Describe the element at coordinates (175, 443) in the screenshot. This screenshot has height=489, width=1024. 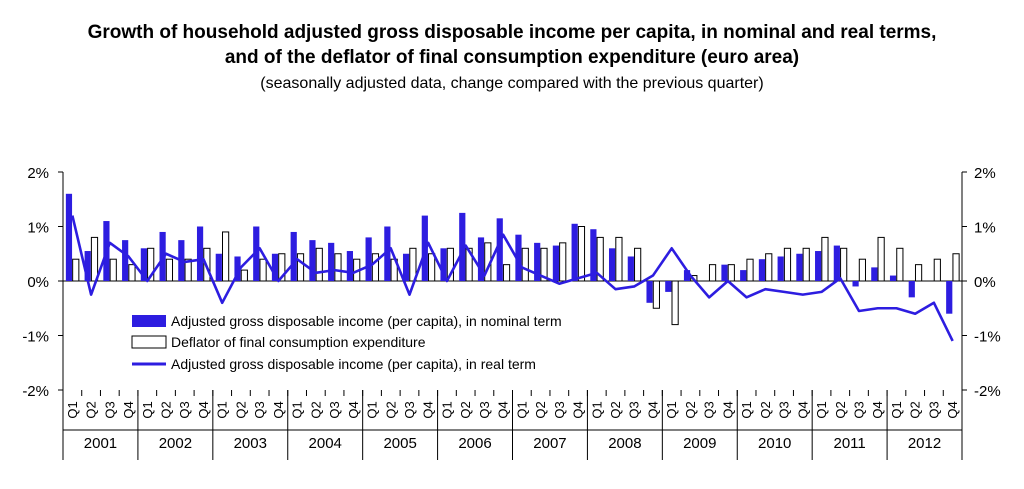
I see `year-label: 2002` at that location.